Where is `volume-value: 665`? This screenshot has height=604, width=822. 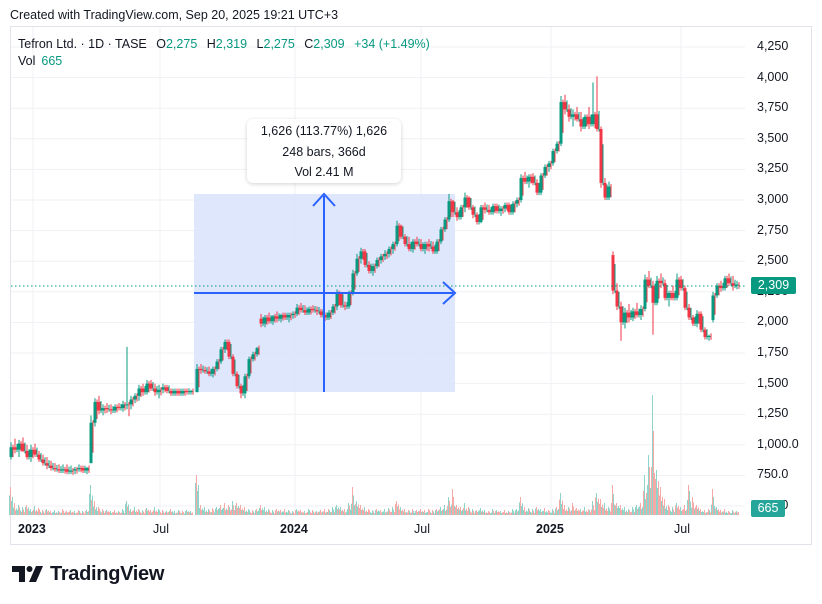
volume-value: 665 is located at coordinates (52, 61).